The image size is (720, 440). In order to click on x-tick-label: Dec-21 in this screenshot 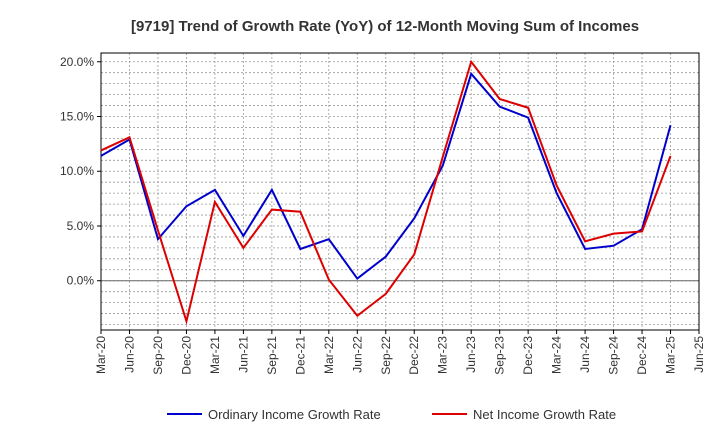, I will do `click(300, 355)`.